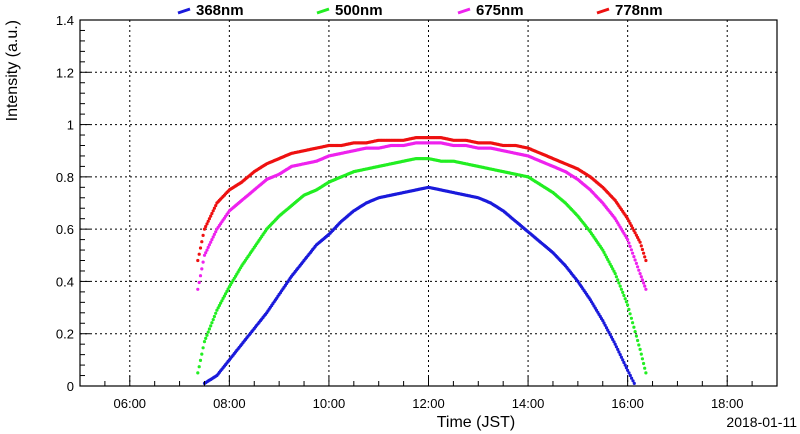 The image size is (800, 434). I want to click on x-tick-label: 08:00, so click(229, 403).